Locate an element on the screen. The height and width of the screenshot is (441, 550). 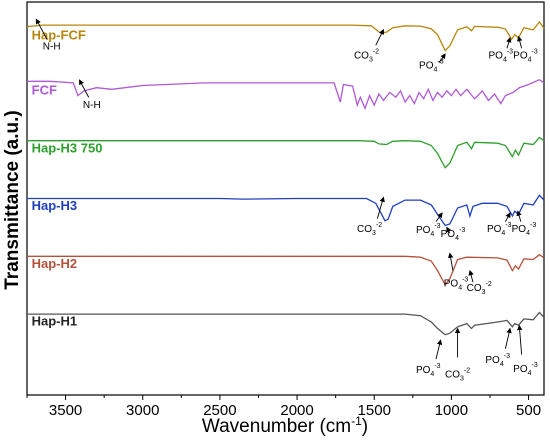
series-label-fcf: FCF is located at coordinates (44, 89).